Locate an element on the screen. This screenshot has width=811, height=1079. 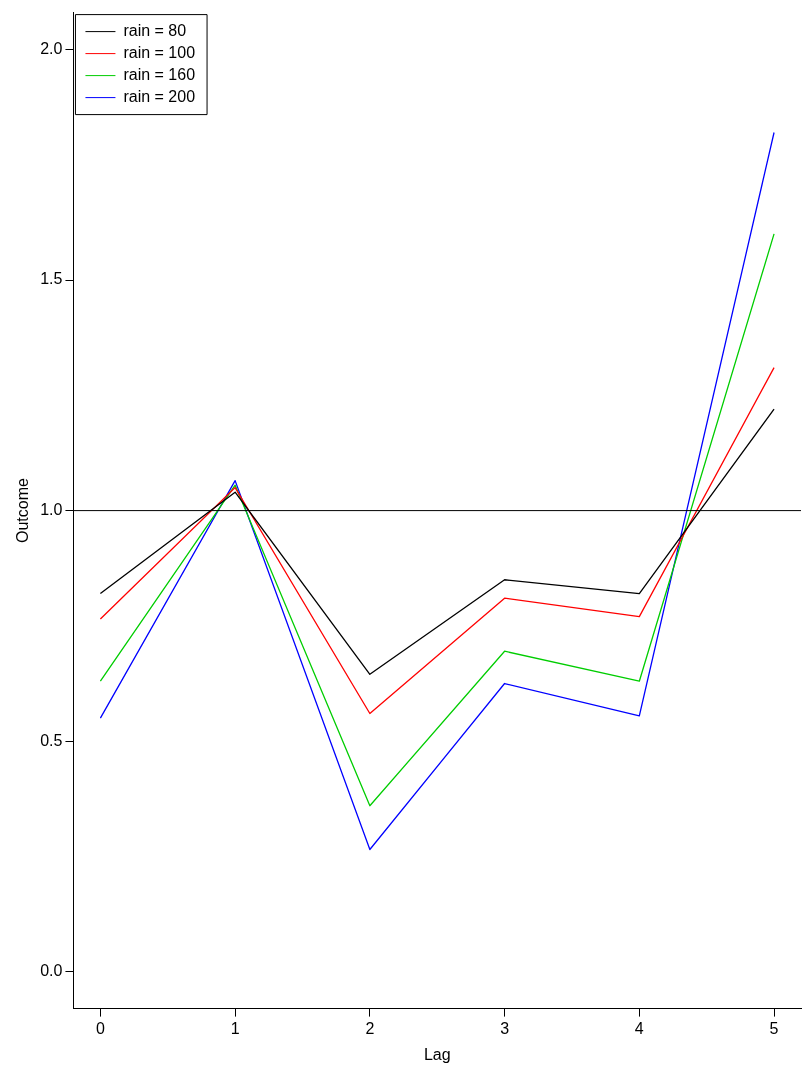
legend-label: rain = 80 is located at coordinates (155, 31).